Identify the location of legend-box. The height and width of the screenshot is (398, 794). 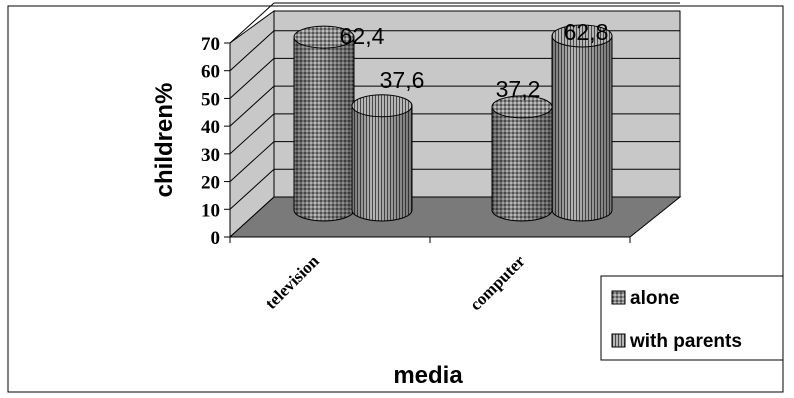
(692, 318).